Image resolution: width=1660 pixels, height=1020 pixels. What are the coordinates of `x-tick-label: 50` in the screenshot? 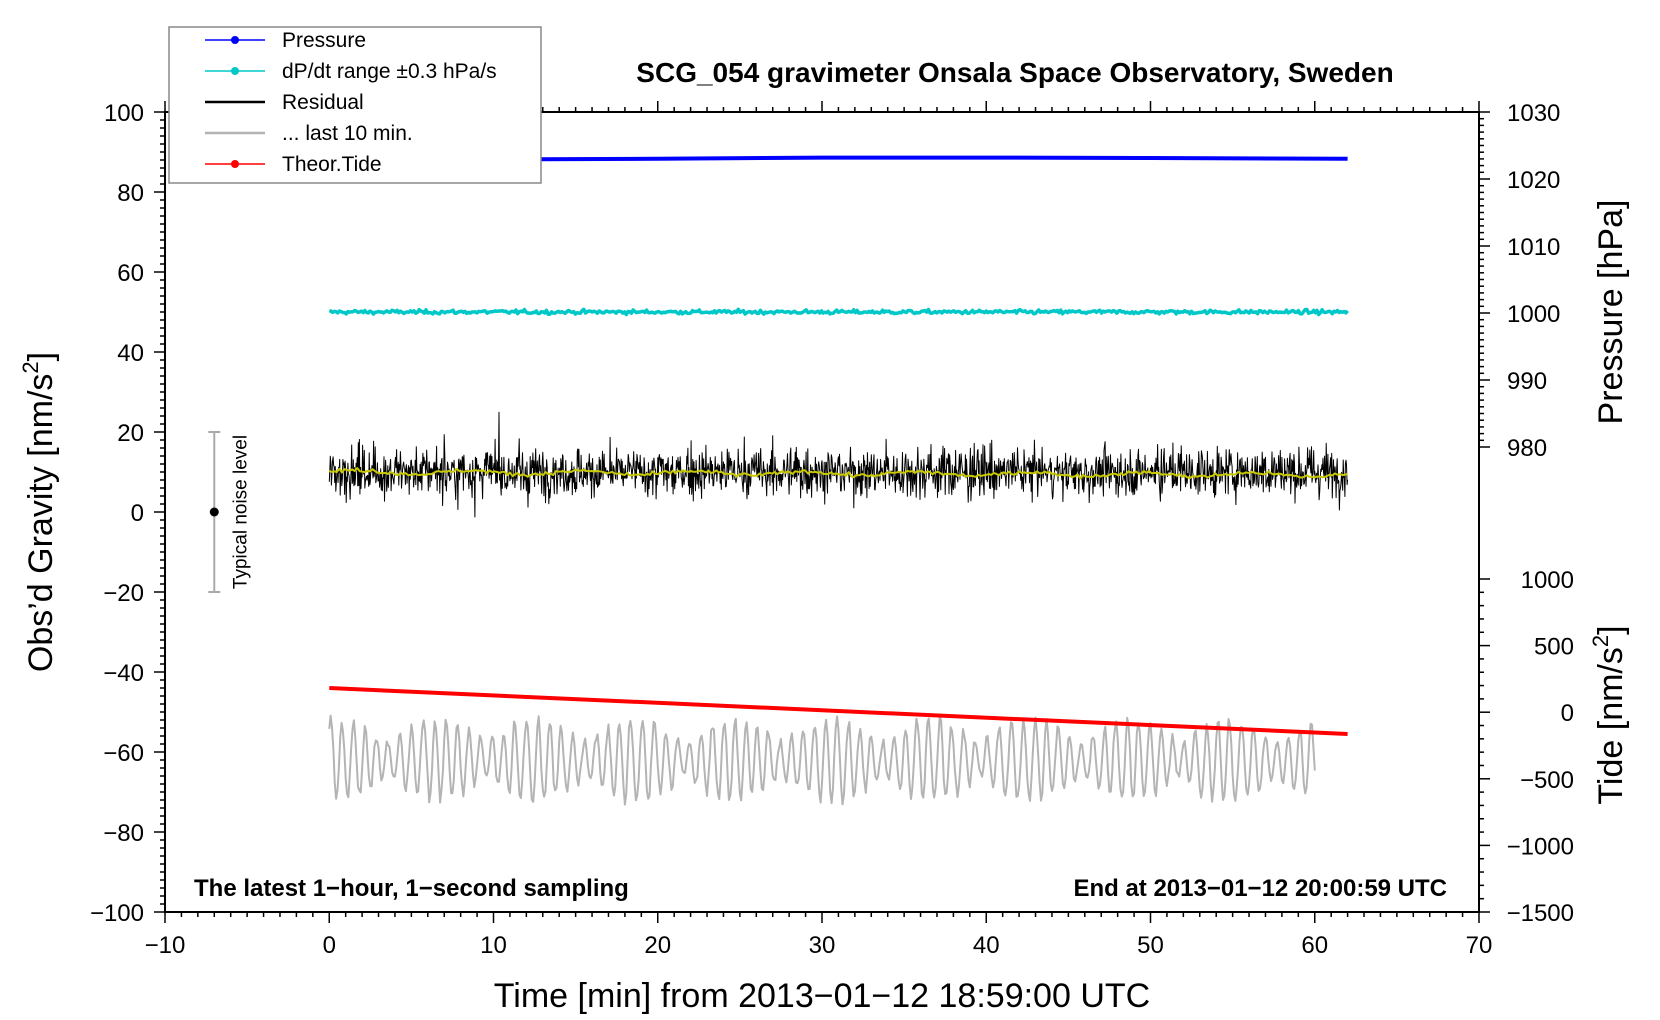 It's located at (1150, 945).